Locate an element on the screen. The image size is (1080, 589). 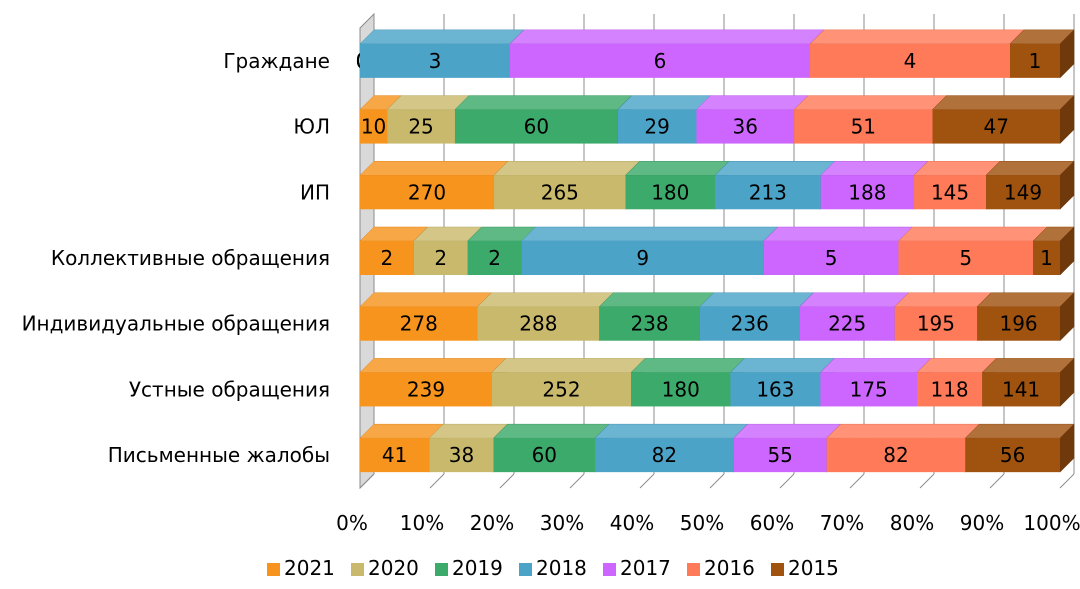
data-label: 149 is located at coordinates (1023, 192).